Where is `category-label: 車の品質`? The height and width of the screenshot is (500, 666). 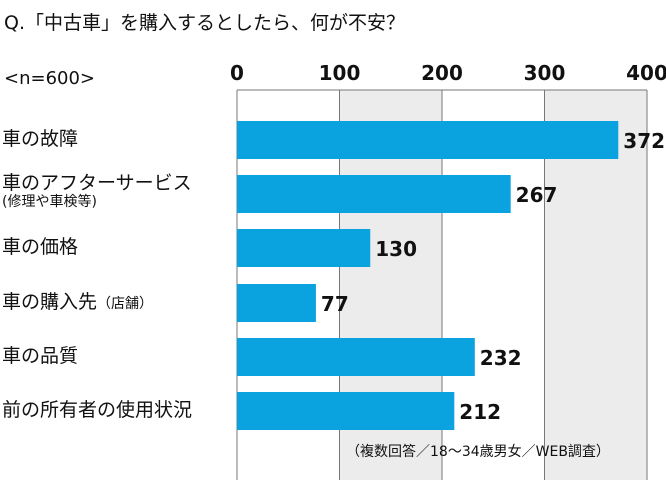 category-label: 車の品質 is located at coordinates (40, 356).